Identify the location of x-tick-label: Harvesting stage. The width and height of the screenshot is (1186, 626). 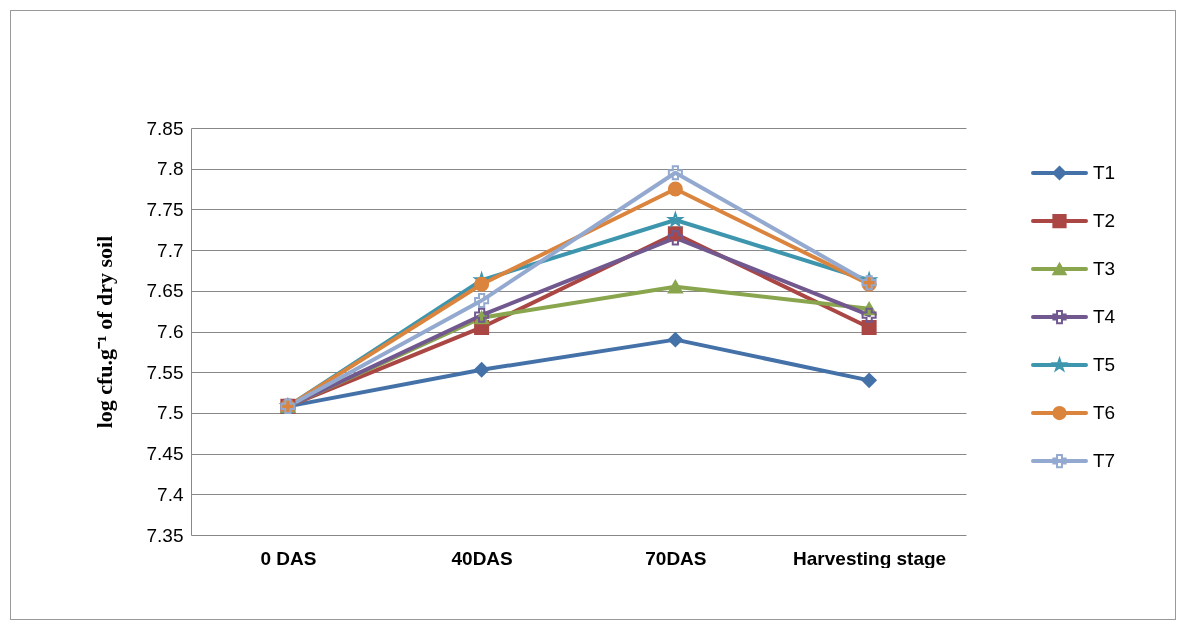
(870, 558).